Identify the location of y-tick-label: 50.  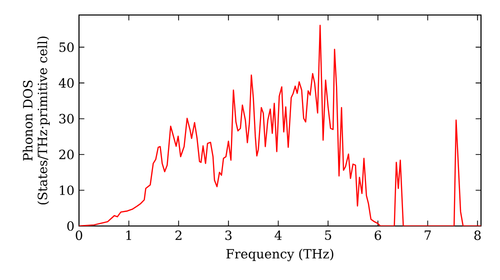
(66, 47).